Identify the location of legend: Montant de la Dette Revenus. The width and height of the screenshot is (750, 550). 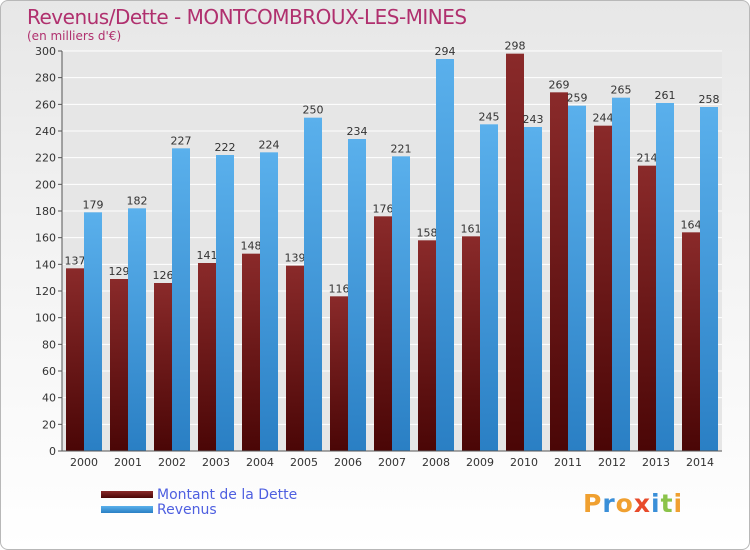
(199, 502).